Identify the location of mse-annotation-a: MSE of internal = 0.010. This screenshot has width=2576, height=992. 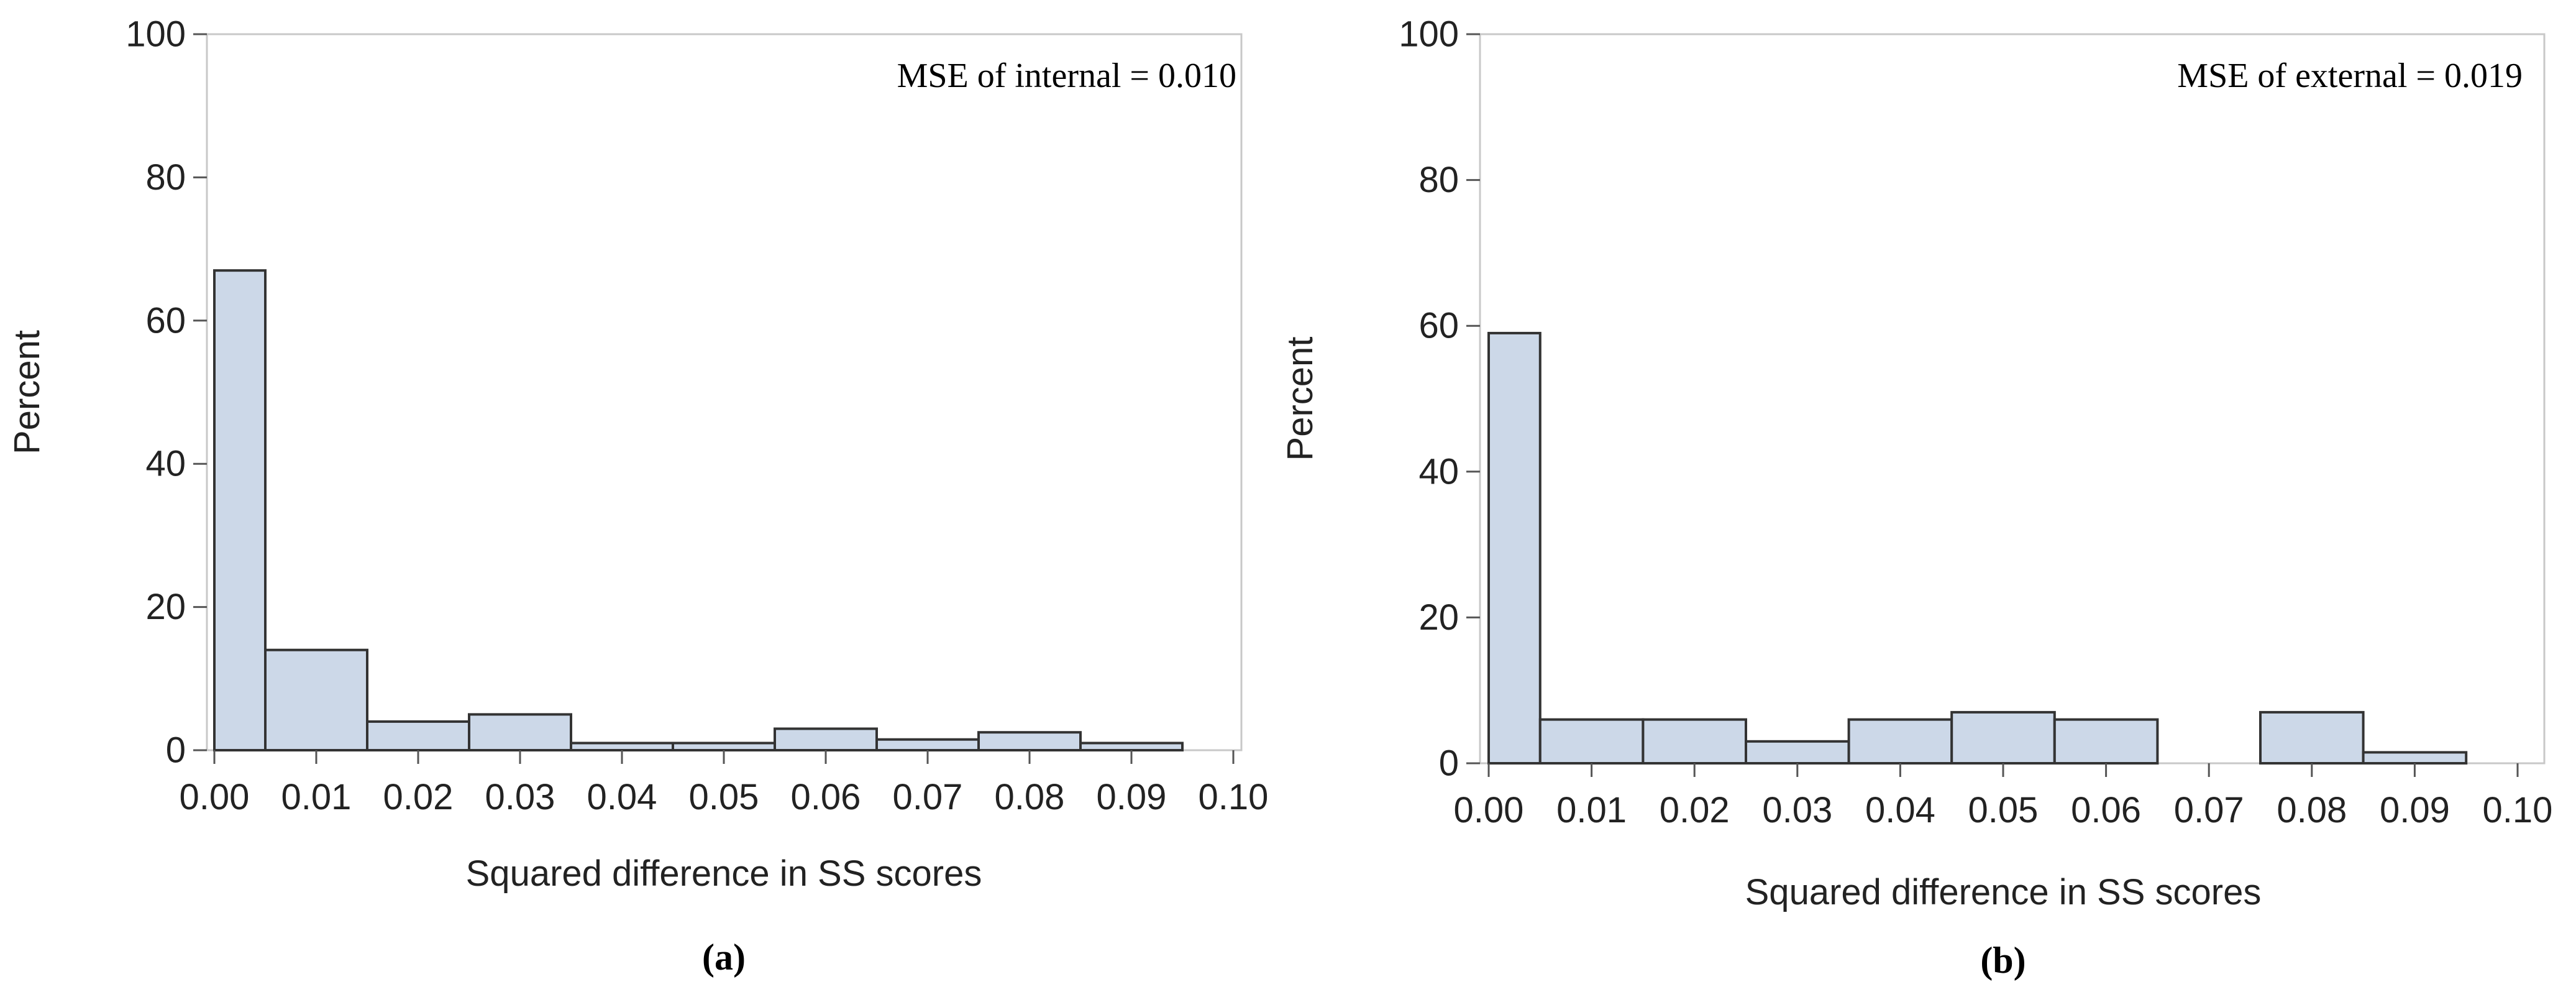
(1066, 76).